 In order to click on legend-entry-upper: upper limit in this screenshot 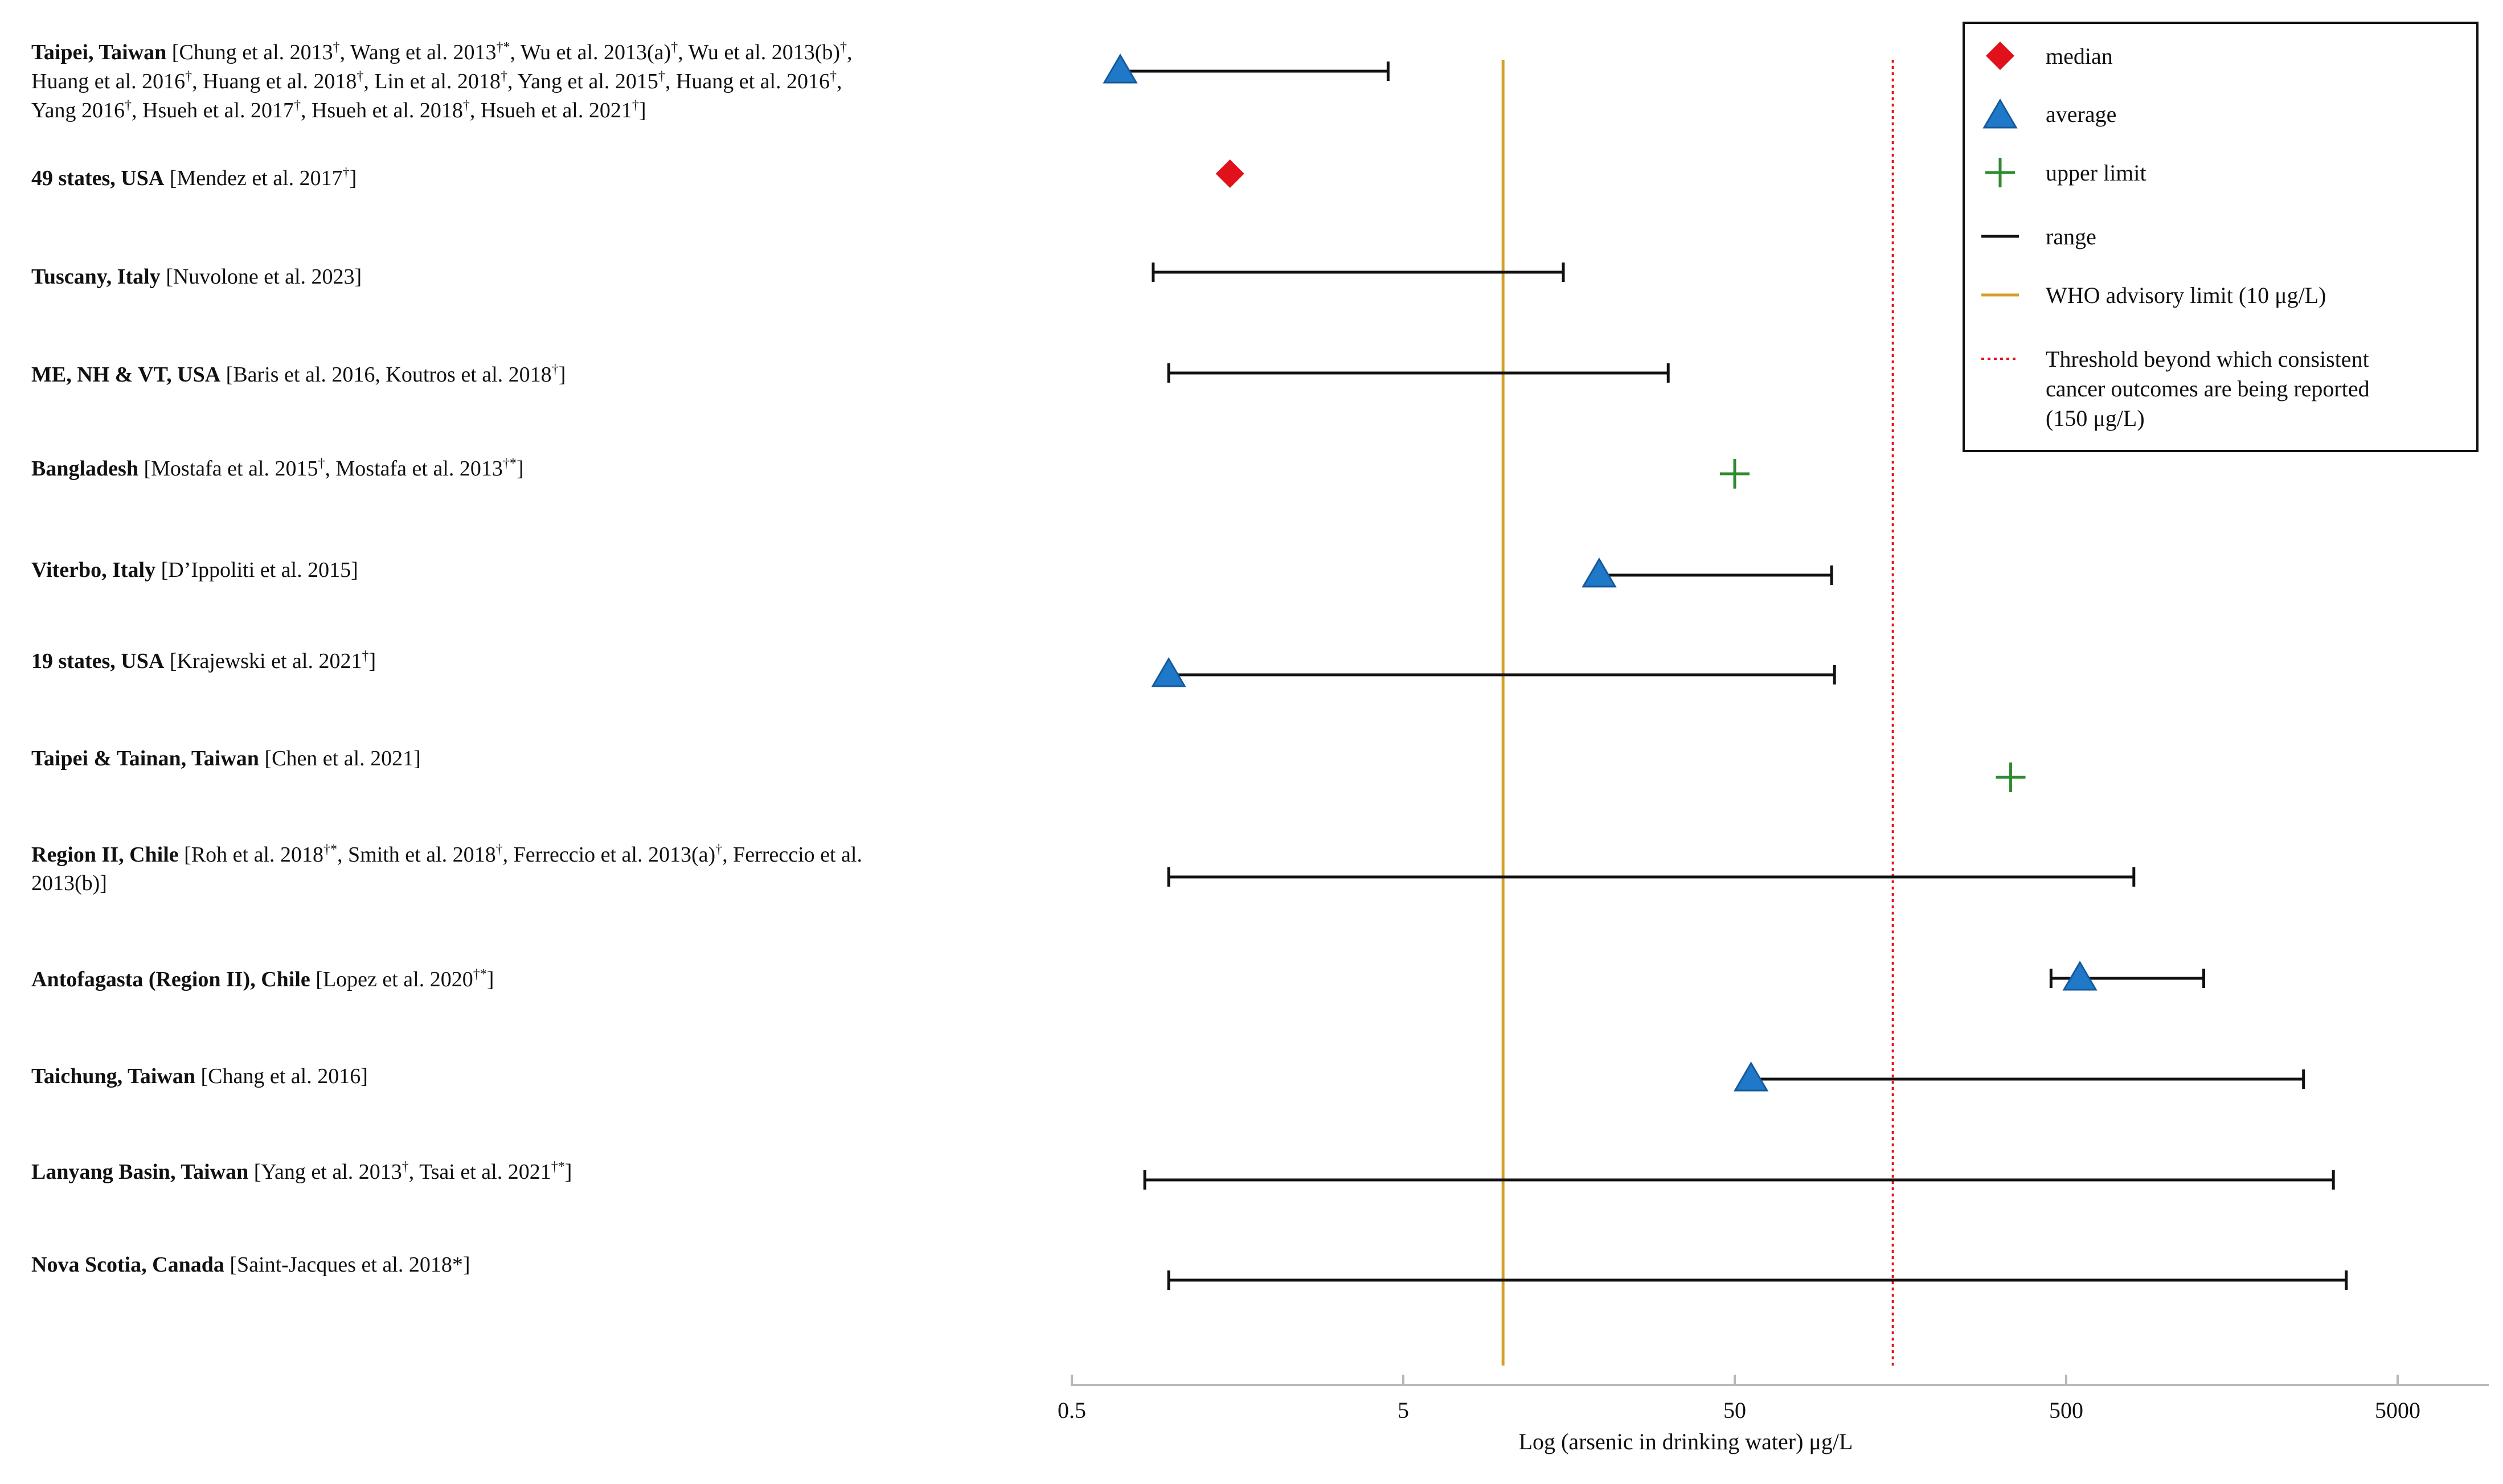, I will do `click(2065, 172)`.